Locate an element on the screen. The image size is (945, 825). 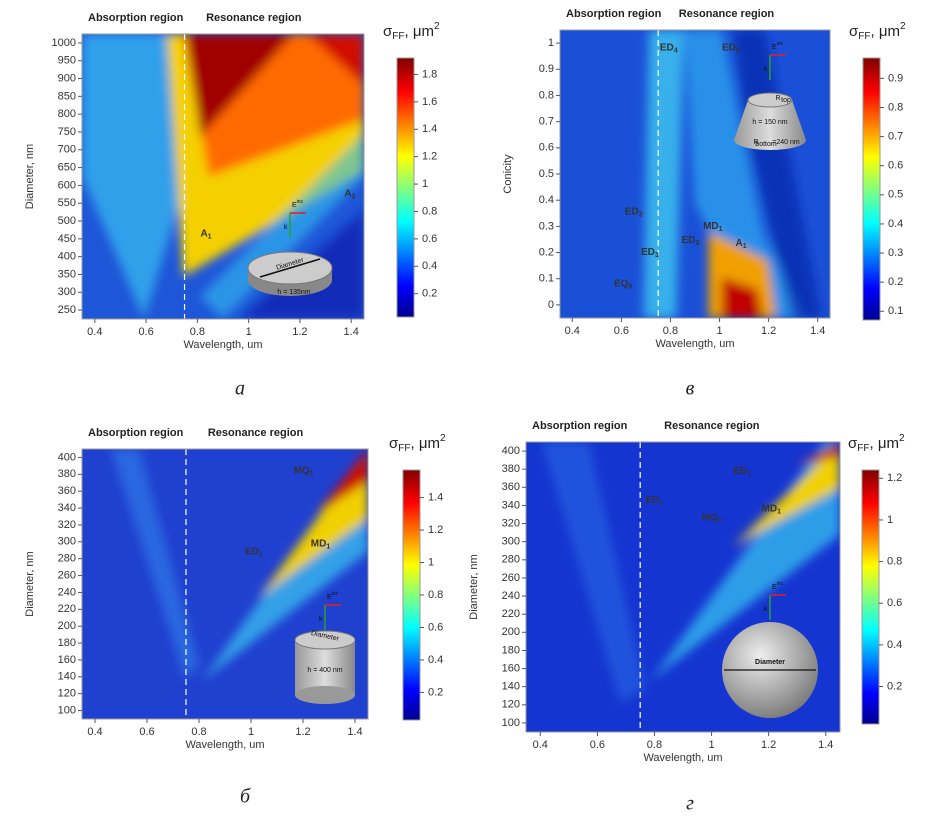
y-tick-label: 0.7 is located at coordinates (546, 122).